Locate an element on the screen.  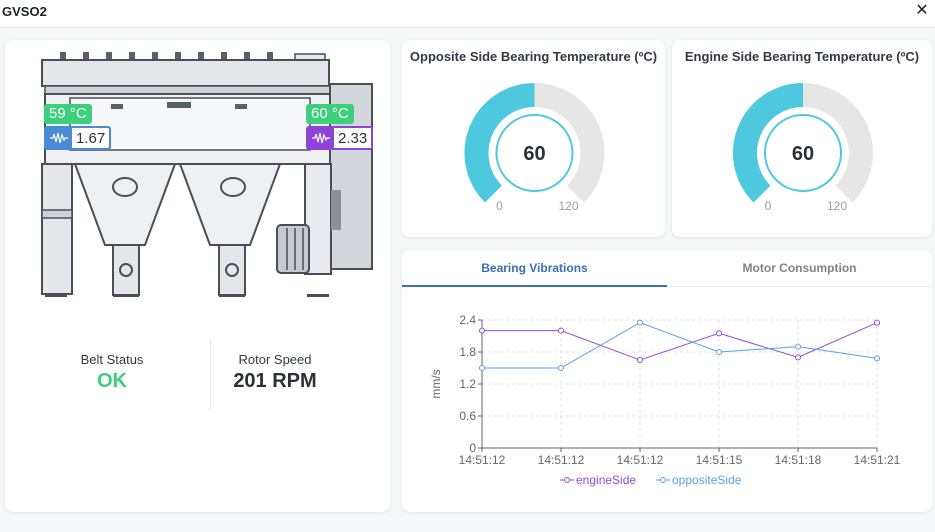
belt-status: Belt Status OK is located at coordinates (112, 372).